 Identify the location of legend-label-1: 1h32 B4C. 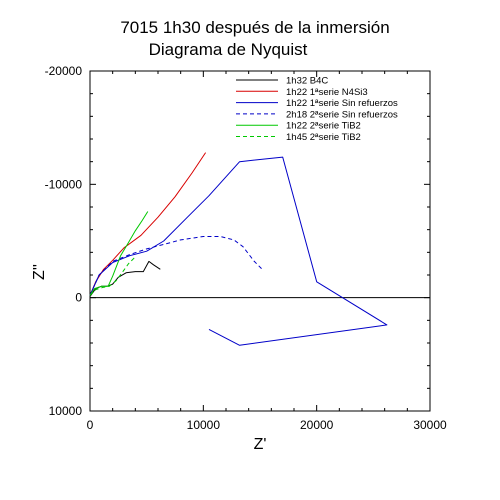
(307, 81).